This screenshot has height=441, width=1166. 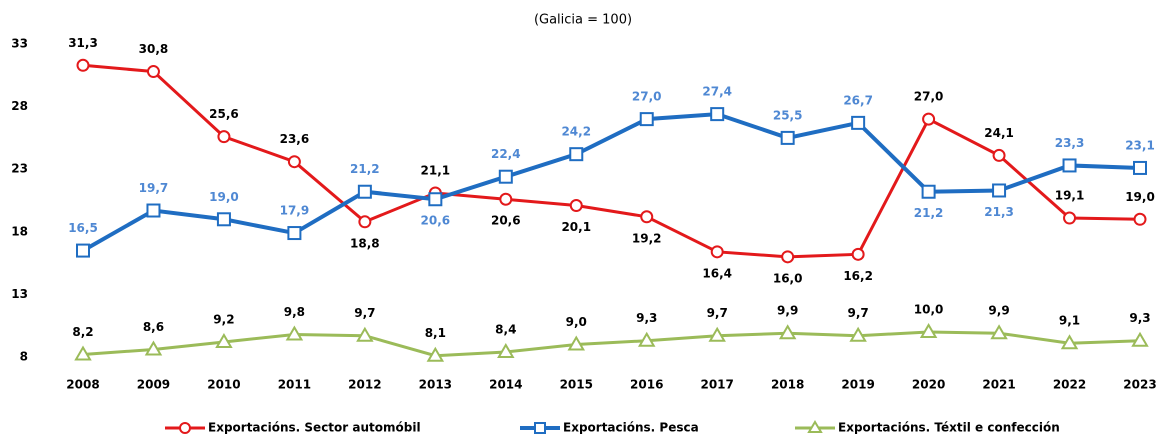 I want to click on data-label: 9,3, so click(x=646, y=318).